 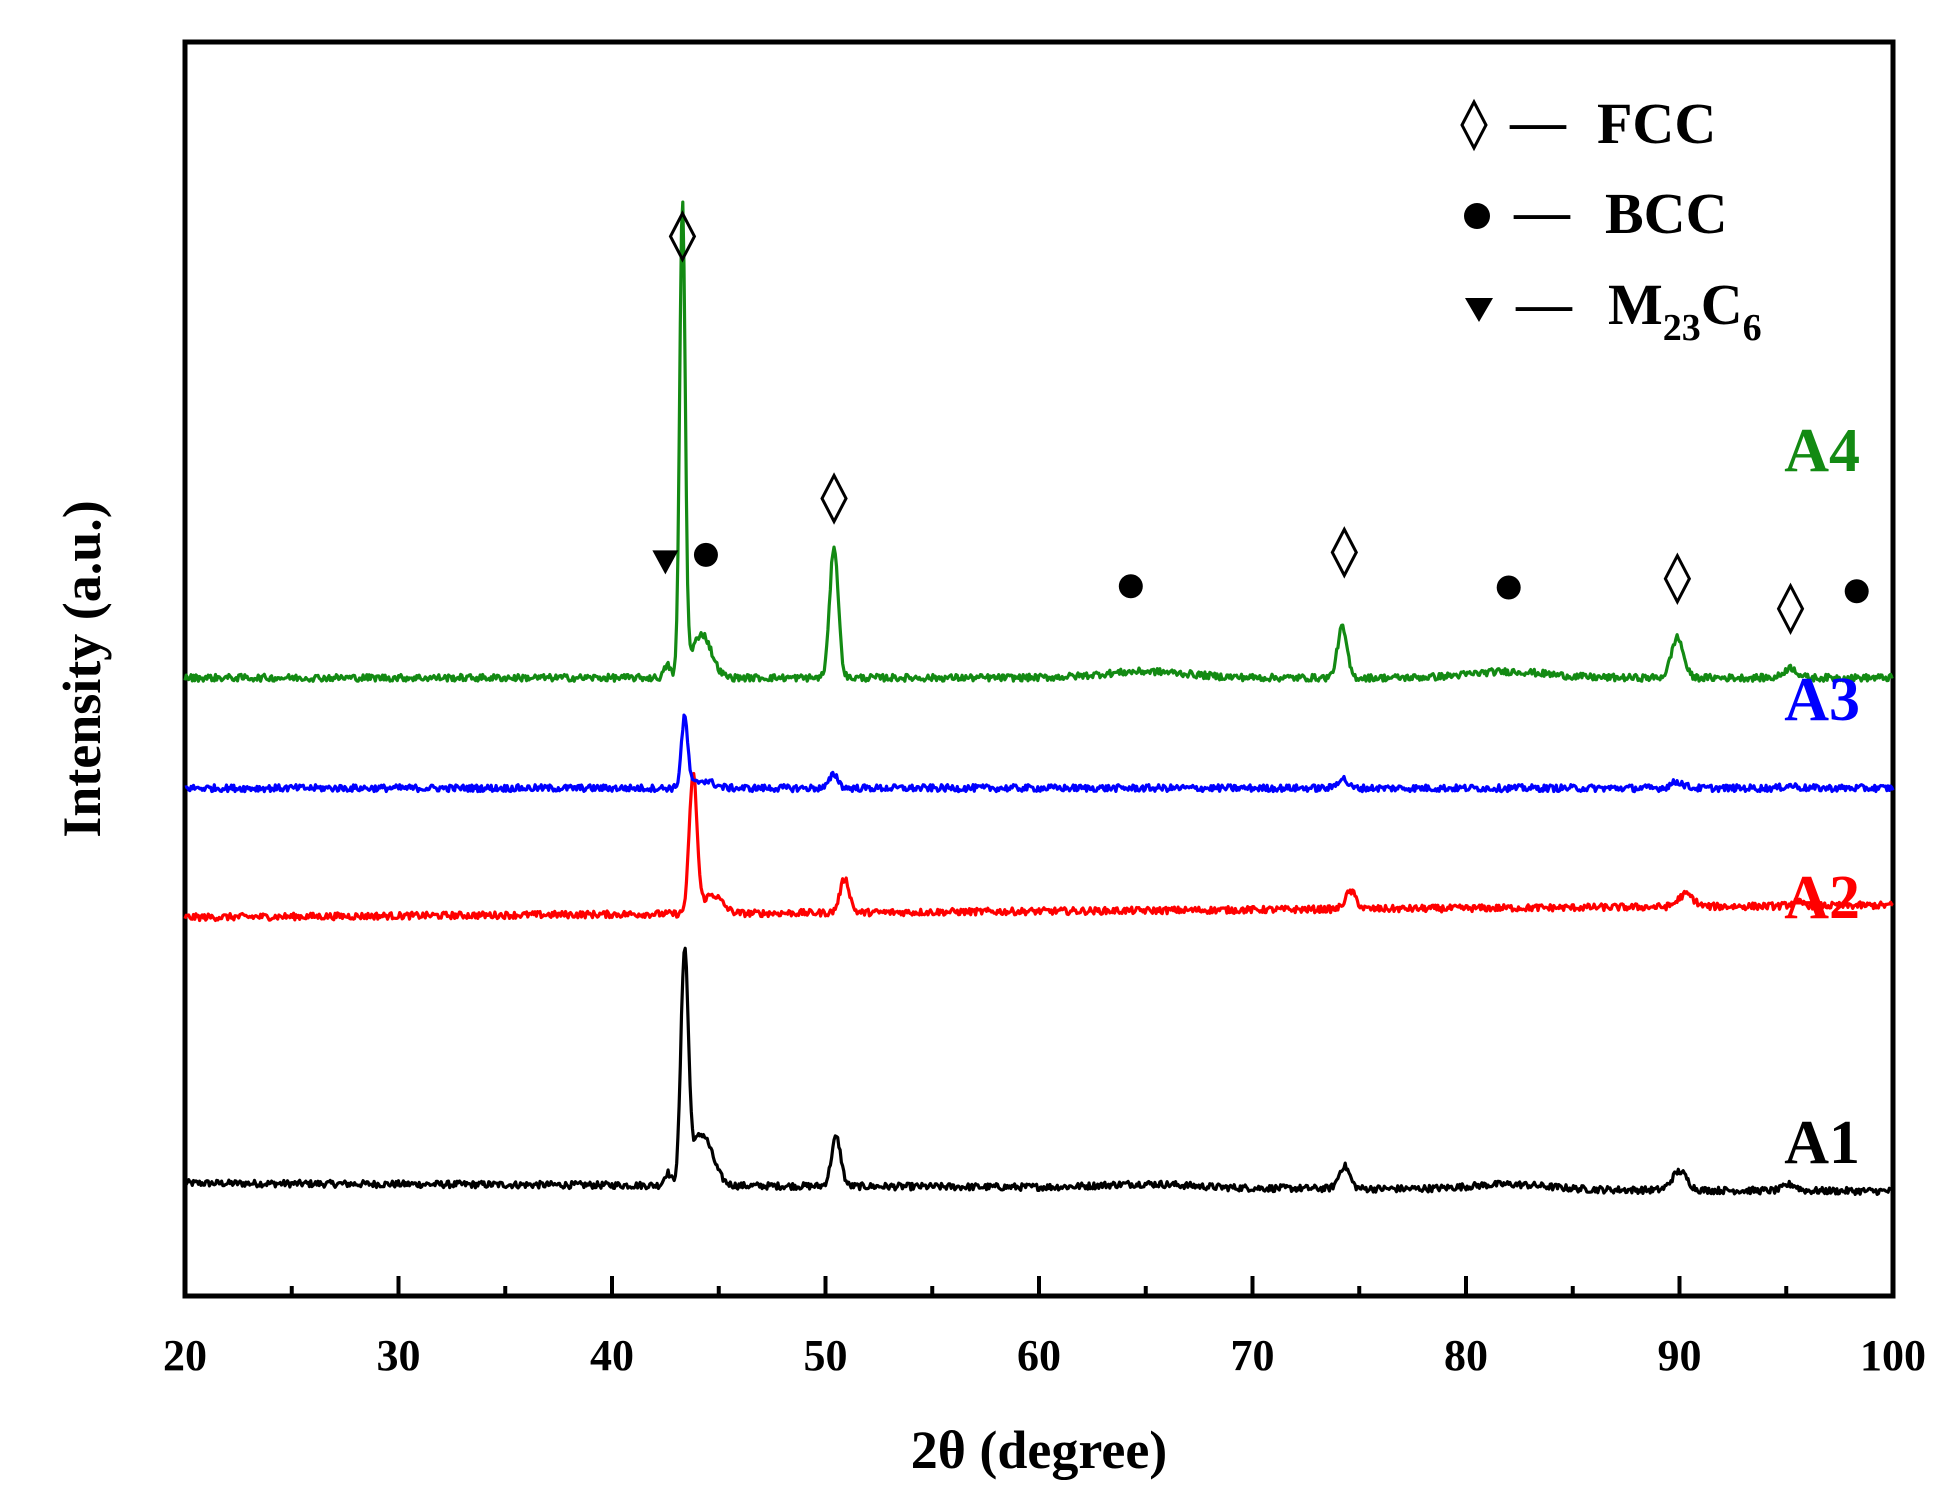 I want to click on legend-label-m23c6: M23C6, so click(x=1685, y=310).